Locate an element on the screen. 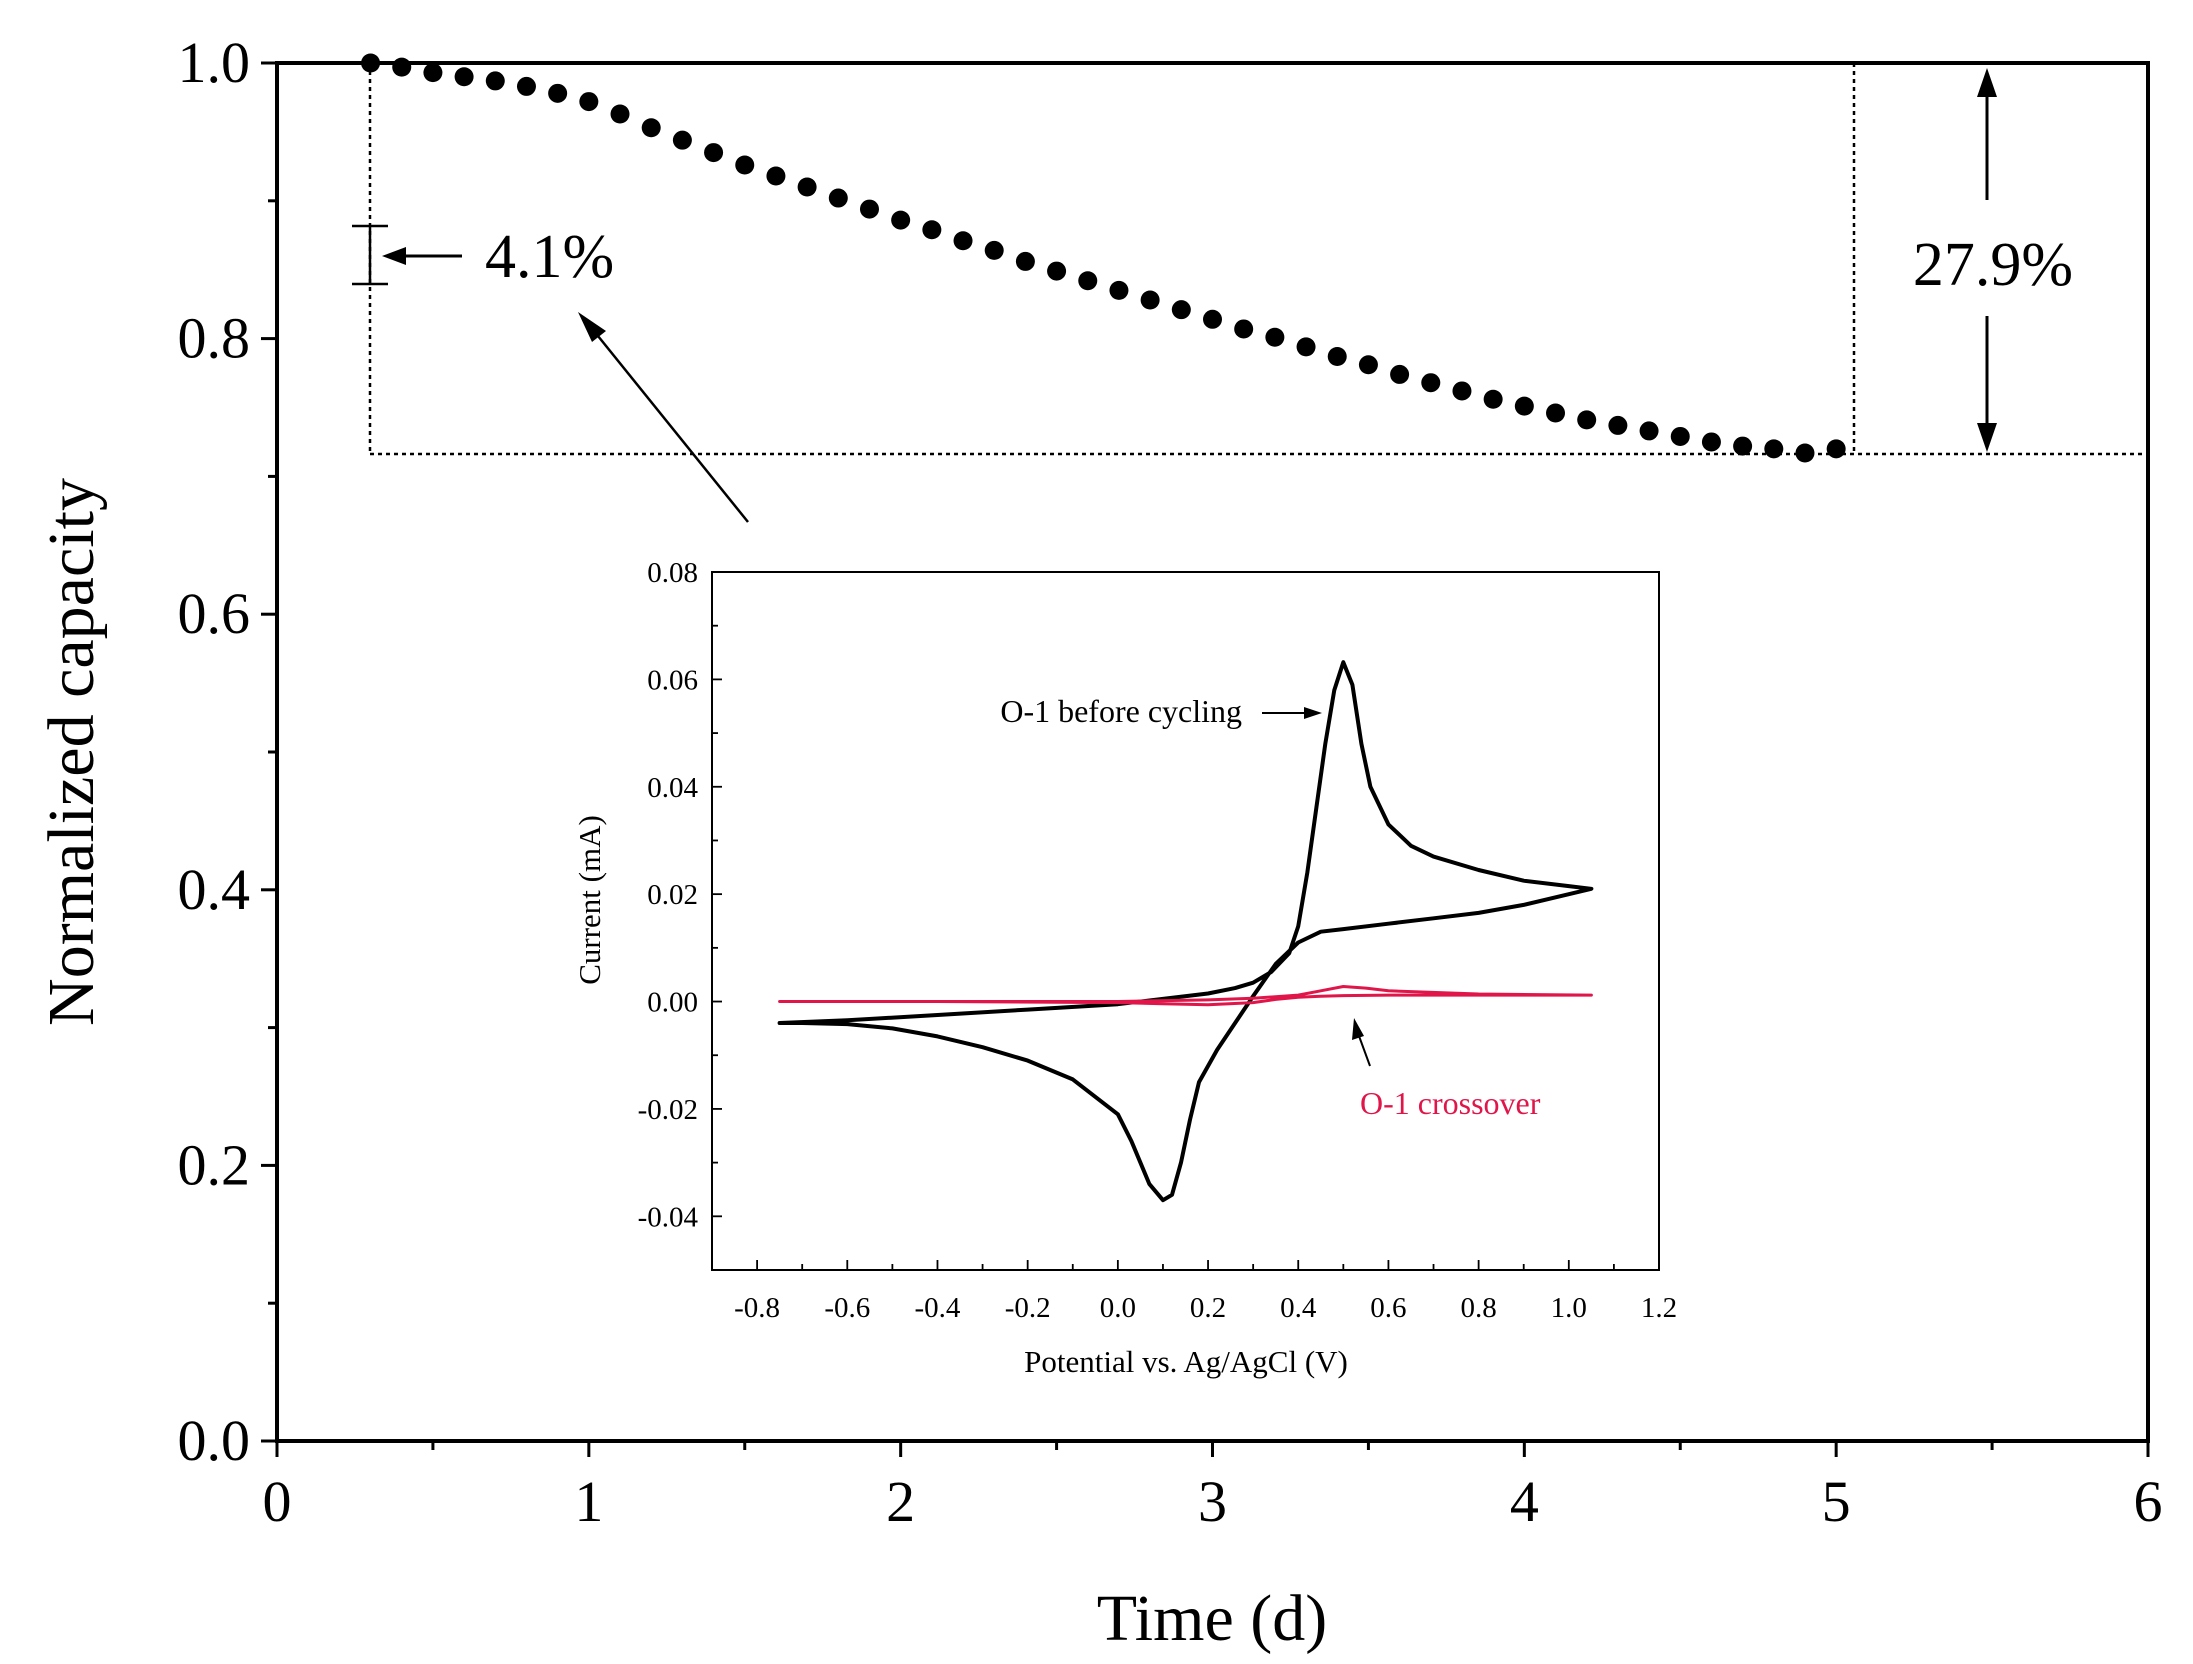 Image resolution: width=2193 pixels, height=1664 pixels. inset-x-tick-label: -0.4 is located at coordinates (938, 1308).